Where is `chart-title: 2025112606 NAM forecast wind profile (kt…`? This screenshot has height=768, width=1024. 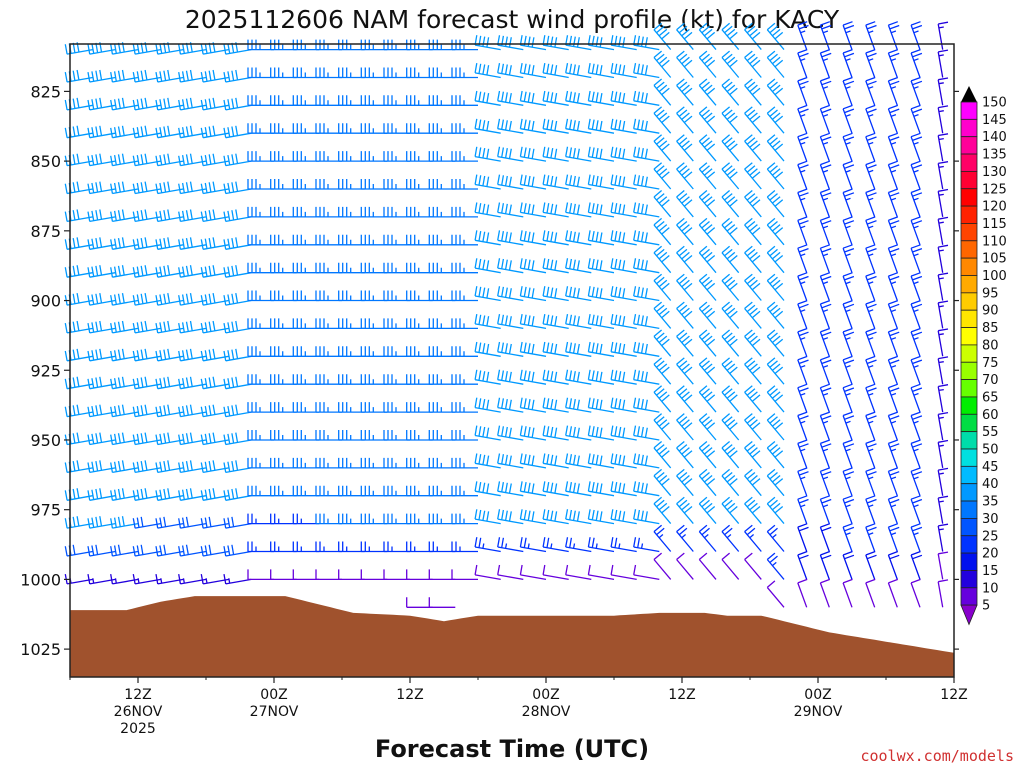
chart-title: 2025112606 NAM forecast wind profile (kt… is located at coordinates (512, 19).